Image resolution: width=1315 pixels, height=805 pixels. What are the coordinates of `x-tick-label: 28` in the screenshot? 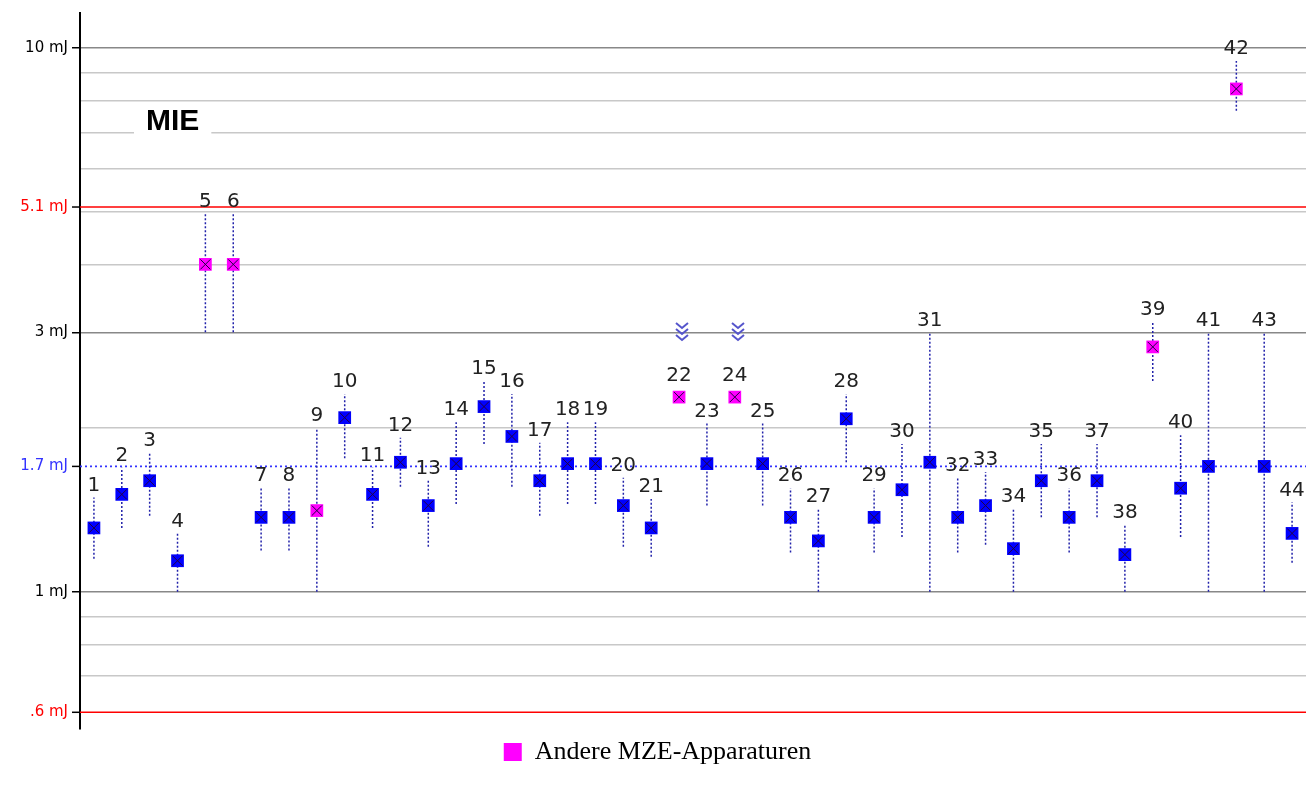 It's located at (846, 380).